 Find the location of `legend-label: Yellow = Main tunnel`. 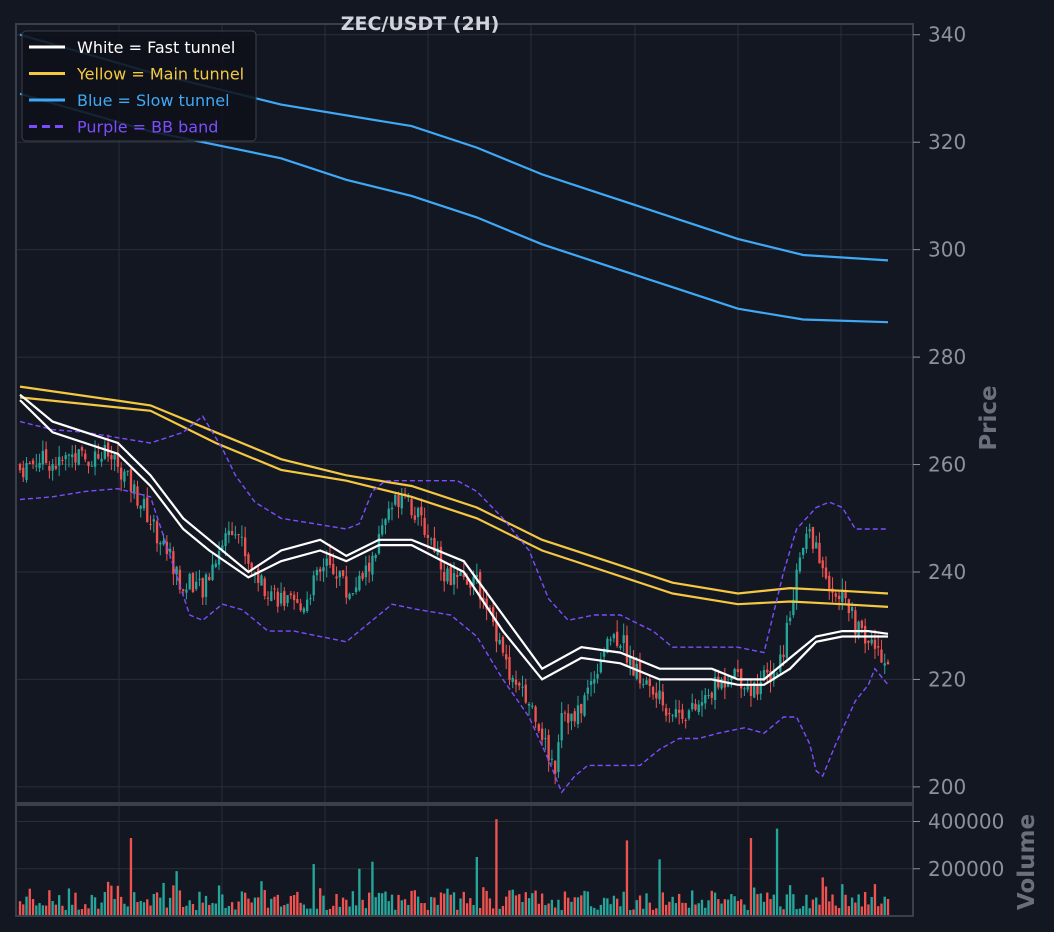

legend-label: Yellow = Main tunnel is located at coordinates (160, 74).